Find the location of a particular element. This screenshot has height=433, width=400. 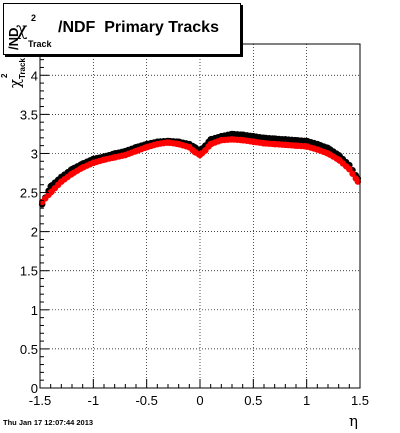

x-tick-label: -1.5 is located at coordinates (40, 400).